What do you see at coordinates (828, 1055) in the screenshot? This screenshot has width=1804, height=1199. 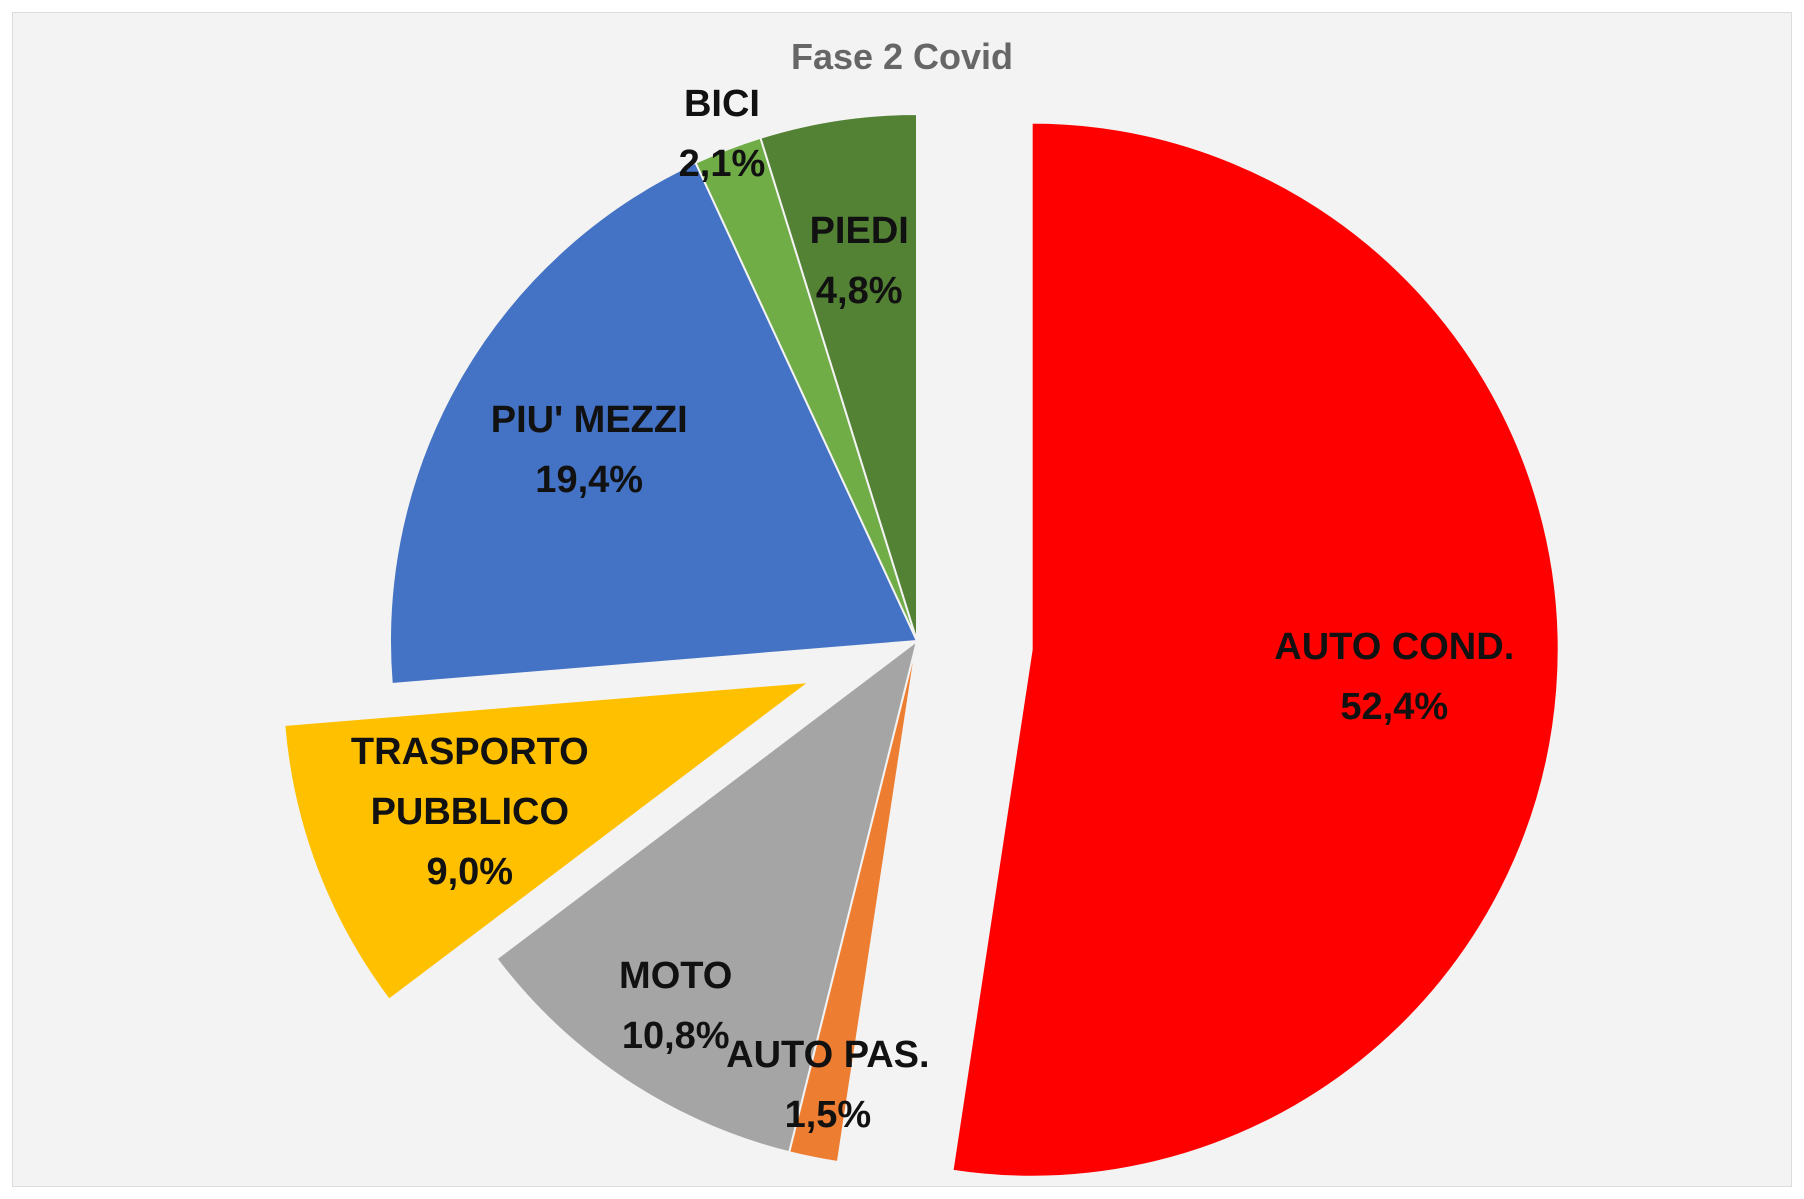 I see `category-label: AUTO PAS.` at bounding box center [828, 1055].